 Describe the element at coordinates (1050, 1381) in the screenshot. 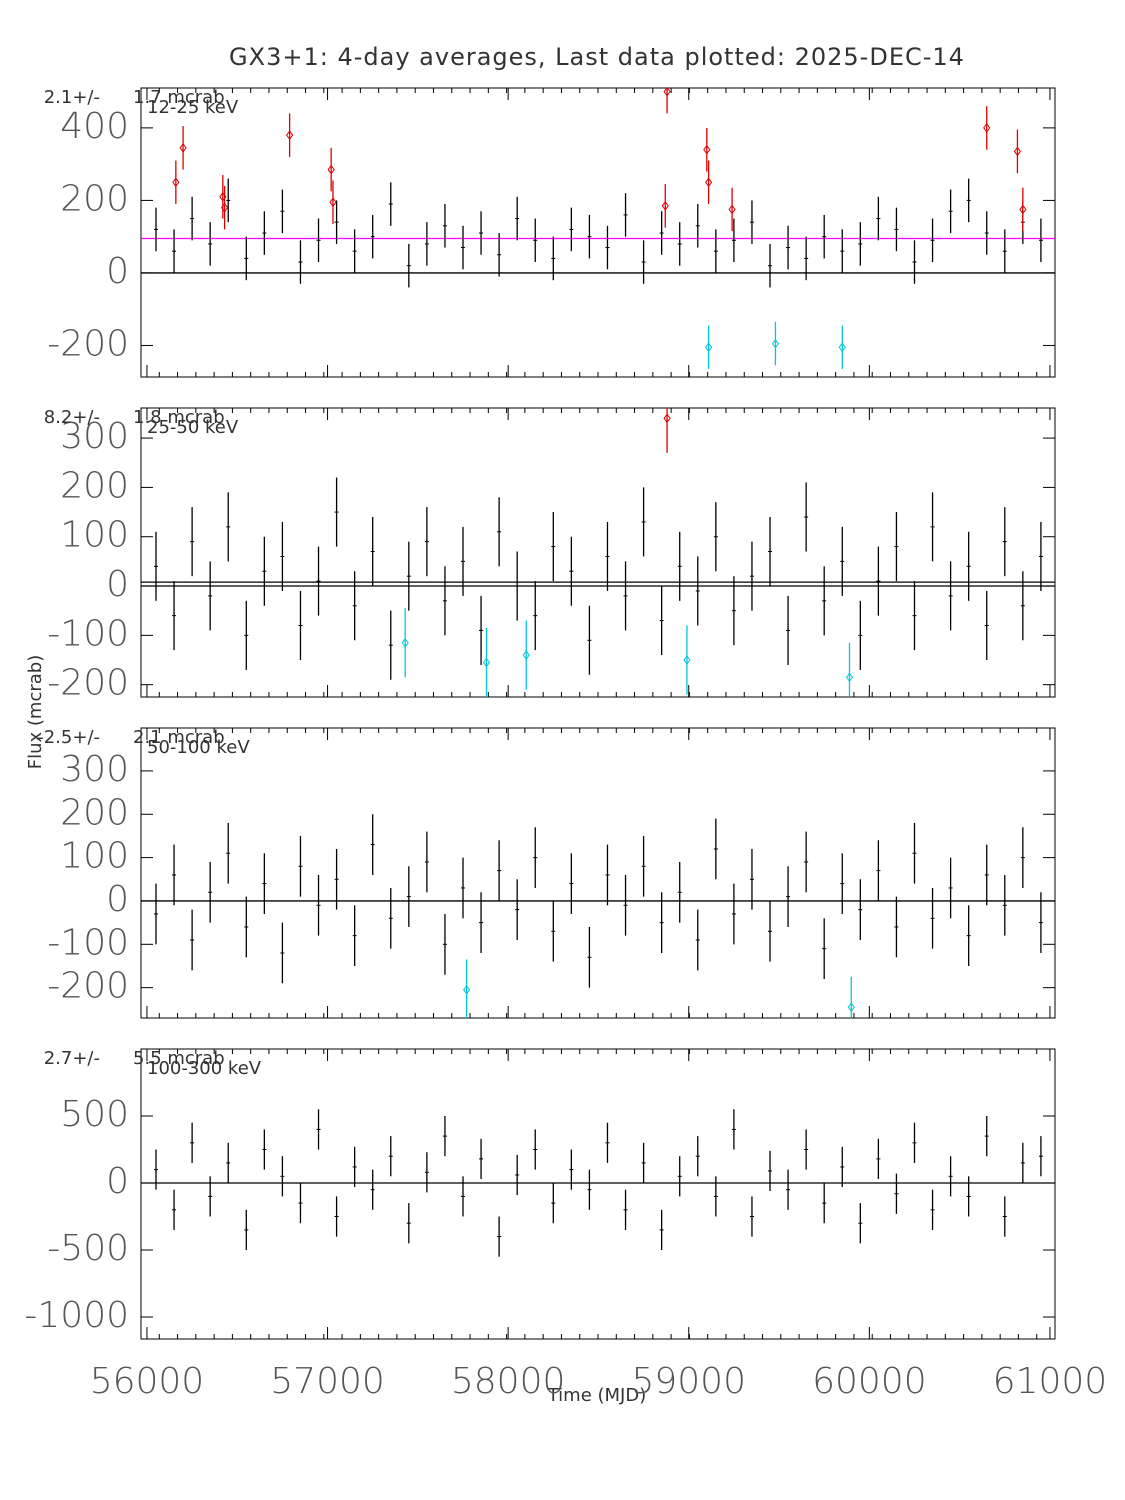

I see `x-tick-label: 61000` at that location.